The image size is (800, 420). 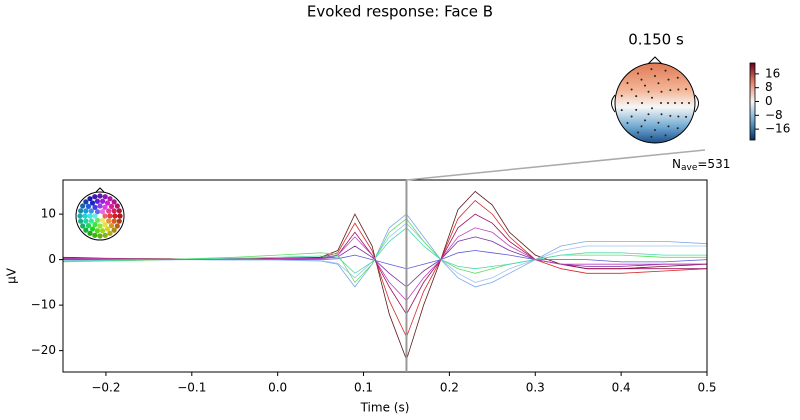 I want to click on x-tick-label: 0.5, so click(x=706, y=388).